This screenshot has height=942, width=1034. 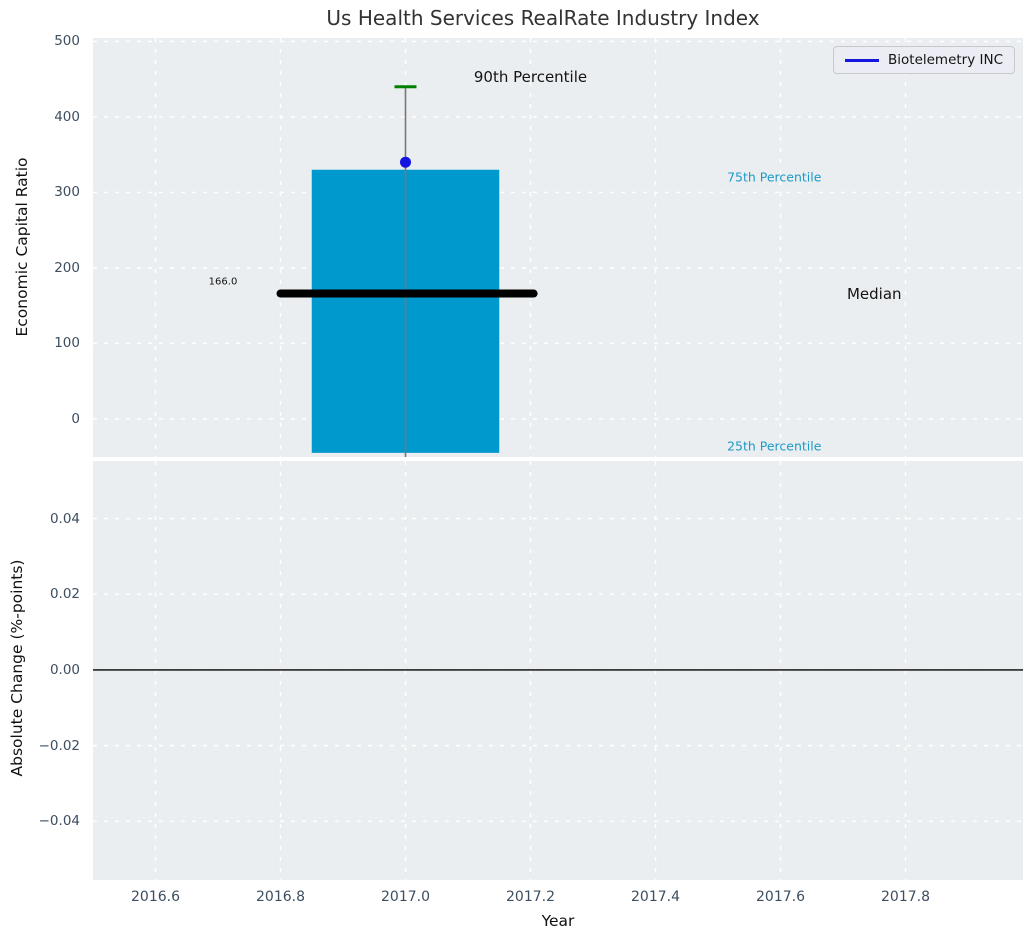 What do you see at coordinates (223, 282) in the screenshot?
I see `annotation: 166.0` at bounding box center [223, 282].